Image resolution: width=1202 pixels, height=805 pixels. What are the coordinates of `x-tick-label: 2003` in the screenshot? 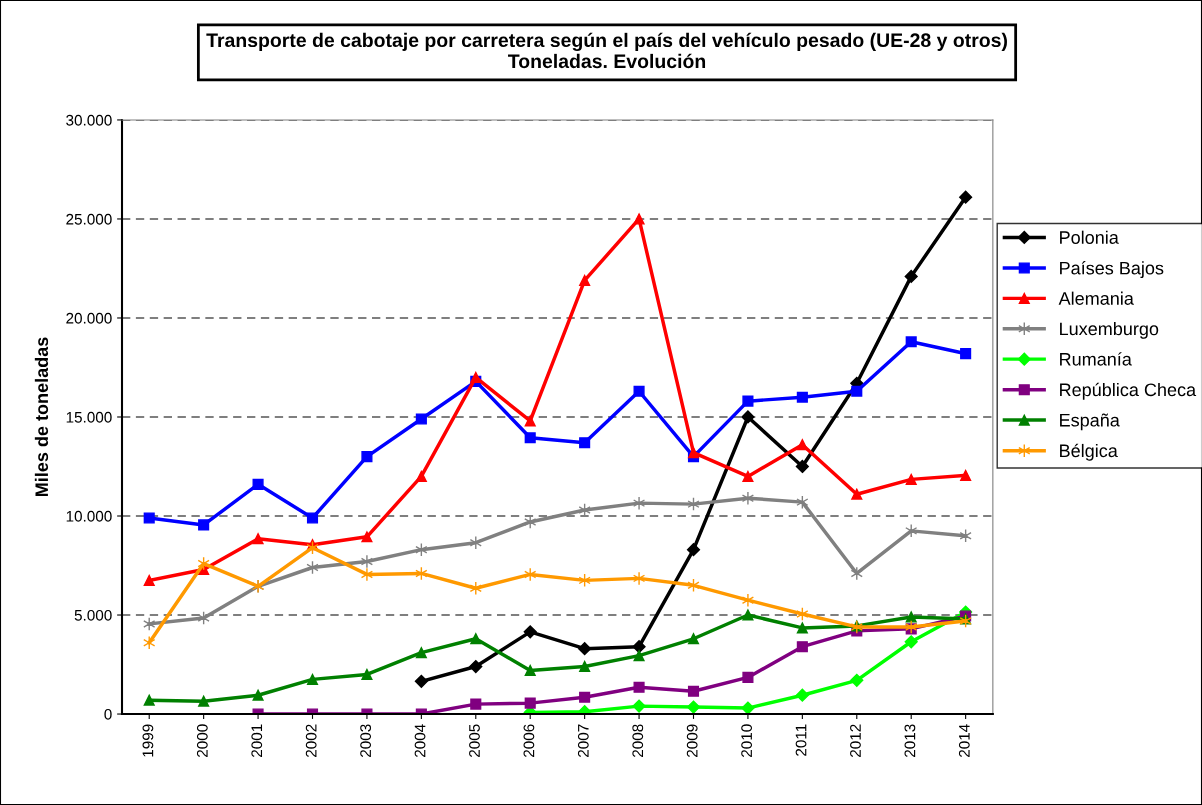 It's located at (366, 740).